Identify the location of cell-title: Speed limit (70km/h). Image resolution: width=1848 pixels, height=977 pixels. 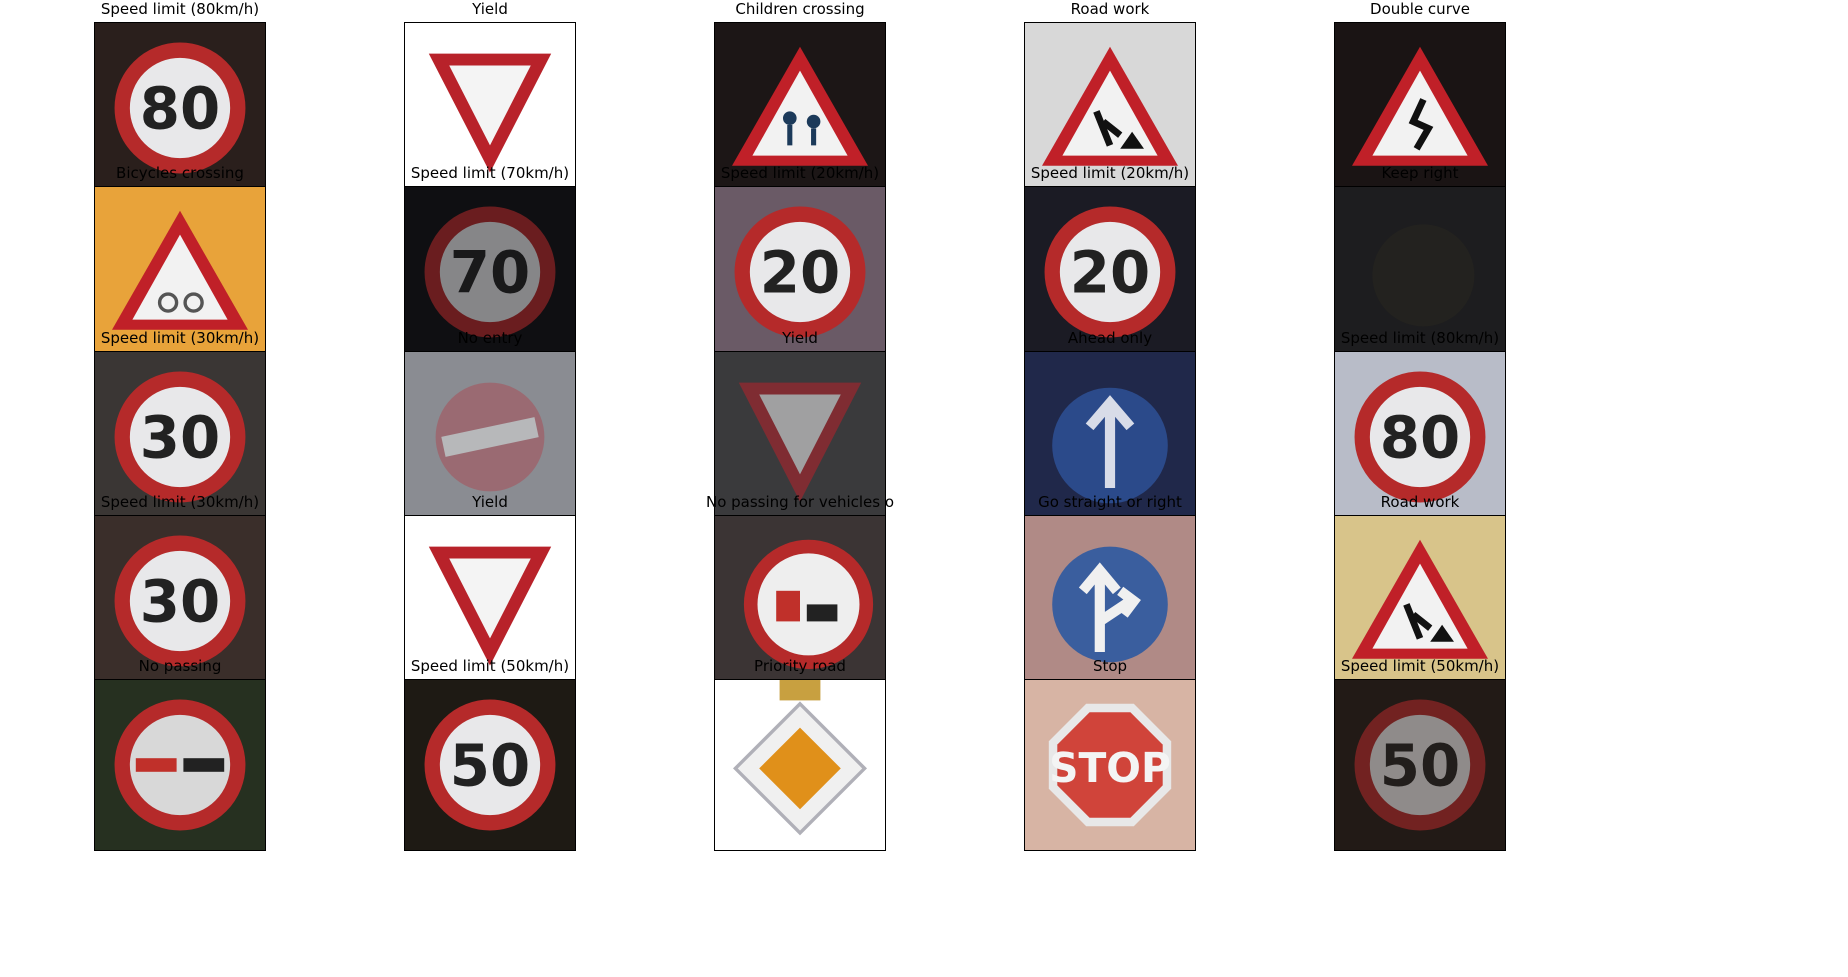
(490, 173).